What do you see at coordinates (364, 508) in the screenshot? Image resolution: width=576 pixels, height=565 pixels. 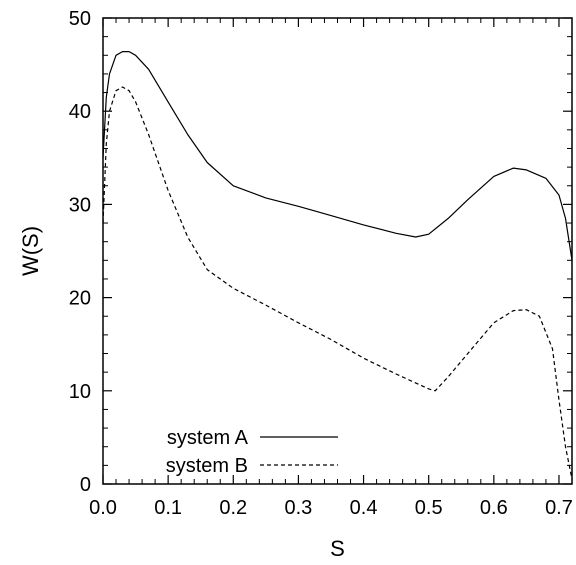 I see `x-tick-label: 0.4` at bounding box center [364, 508].